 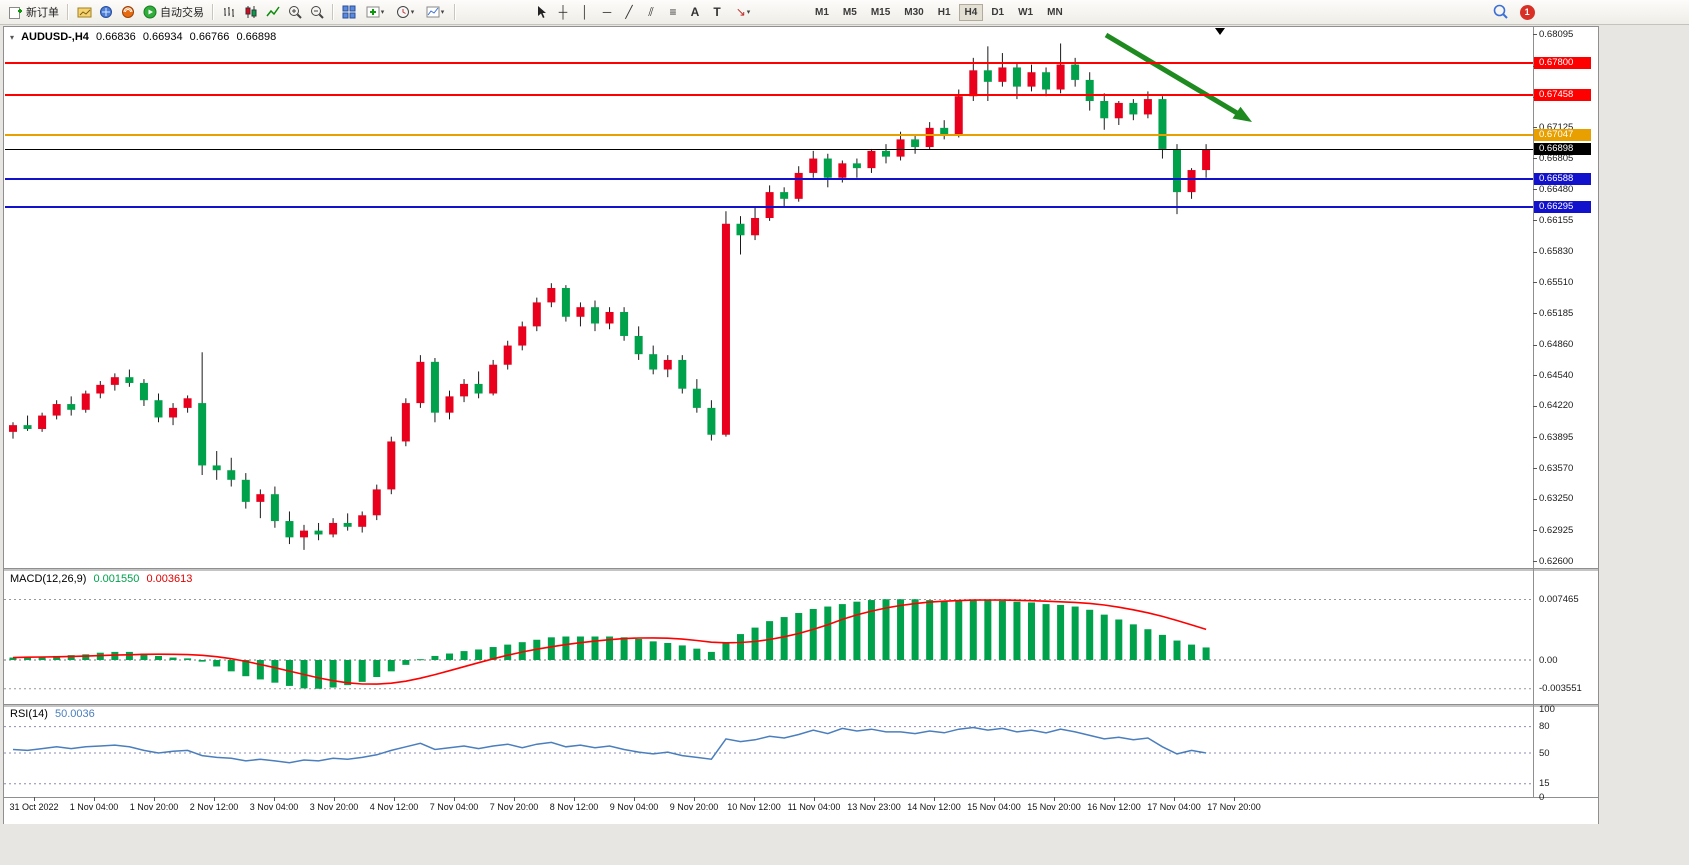 I want to click on trendline-button: ╱, so click(x=629, y=12).